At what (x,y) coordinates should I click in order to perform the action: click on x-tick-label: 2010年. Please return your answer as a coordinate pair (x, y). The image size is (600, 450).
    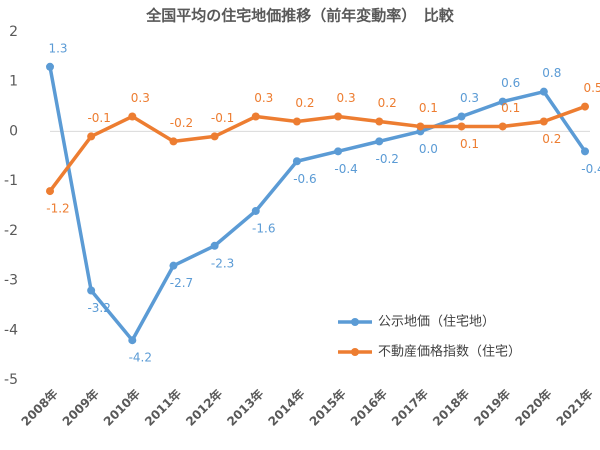
    Looking at the image, I should click on (121, 407).